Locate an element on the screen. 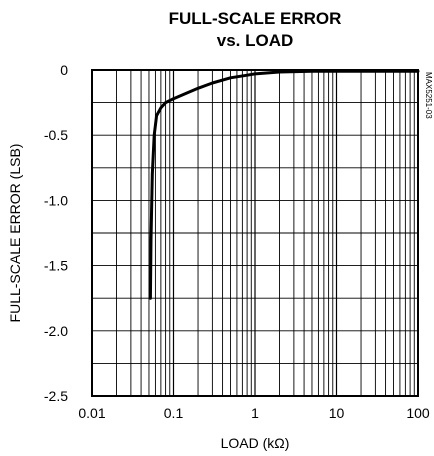  y-tick-label: -2.0 is located at coordinates (56, 331).